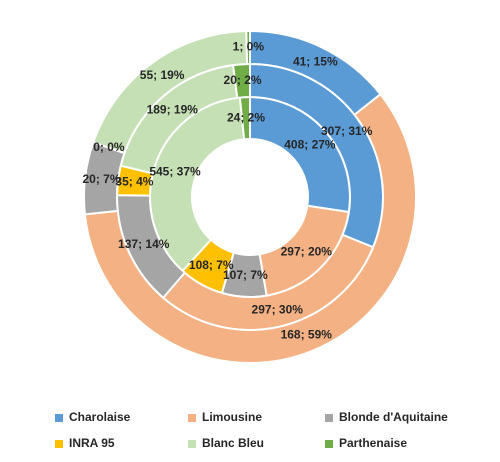  I want to click on data-label: 545; 37%, so click(175, 171).